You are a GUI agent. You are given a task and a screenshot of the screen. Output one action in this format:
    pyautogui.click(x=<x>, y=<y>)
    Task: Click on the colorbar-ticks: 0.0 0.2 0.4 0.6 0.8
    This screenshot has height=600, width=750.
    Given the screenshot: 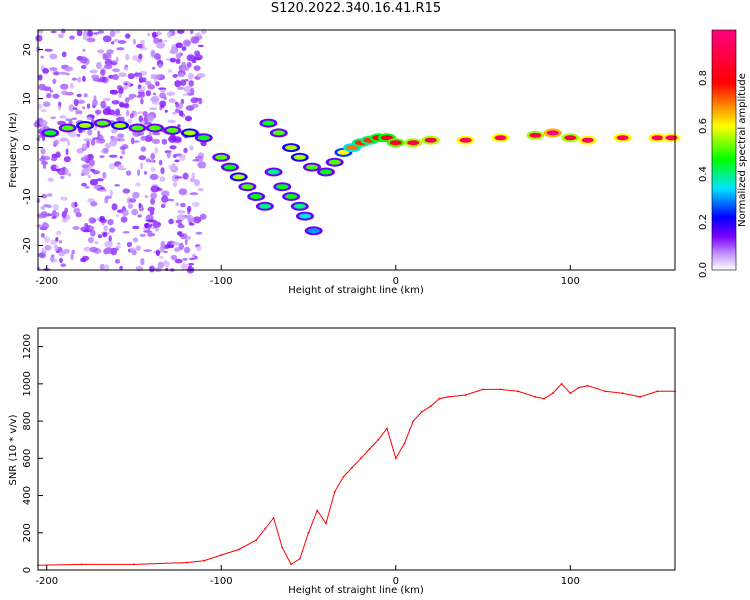 What is the action you would take?
    pyautogui.click(x=703, y=174)
    